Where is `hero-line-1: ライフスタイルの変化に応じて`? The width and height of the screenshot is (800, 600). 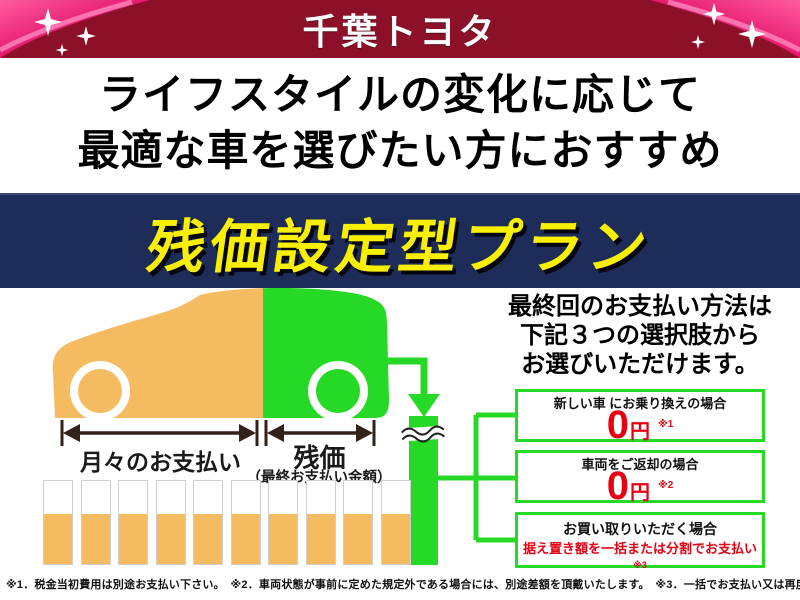
hero-line-1: ライフスタイルの変化に応じて is located at coordinates (399, 94).